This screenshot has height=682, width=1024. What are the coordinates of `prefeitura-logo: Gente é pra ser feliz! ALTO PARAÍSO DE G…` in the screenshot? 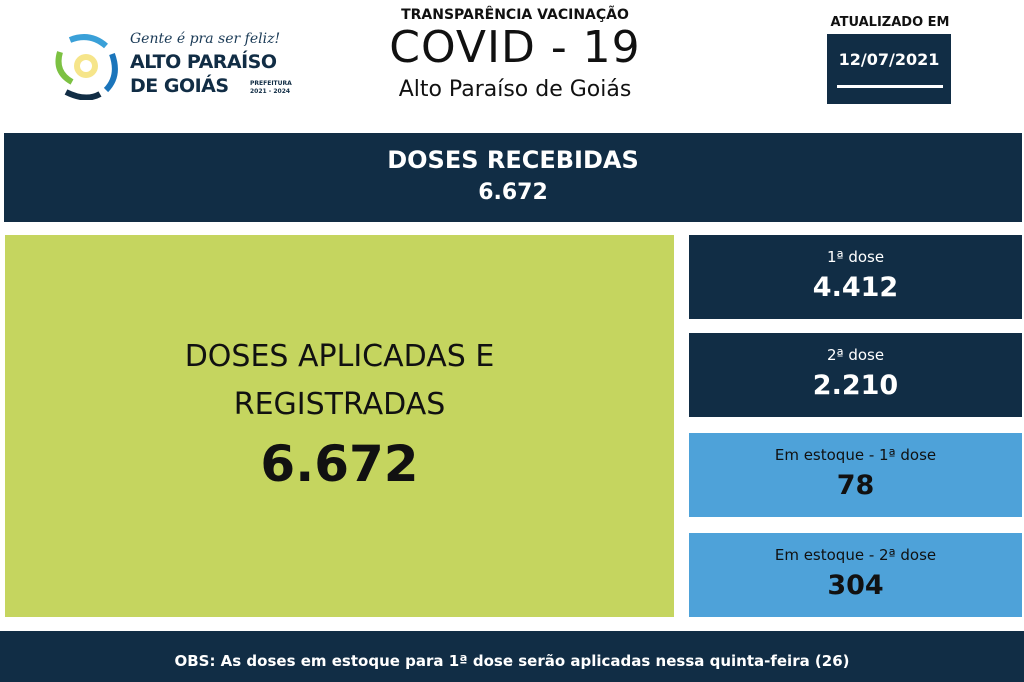 It's located at (185, 66).